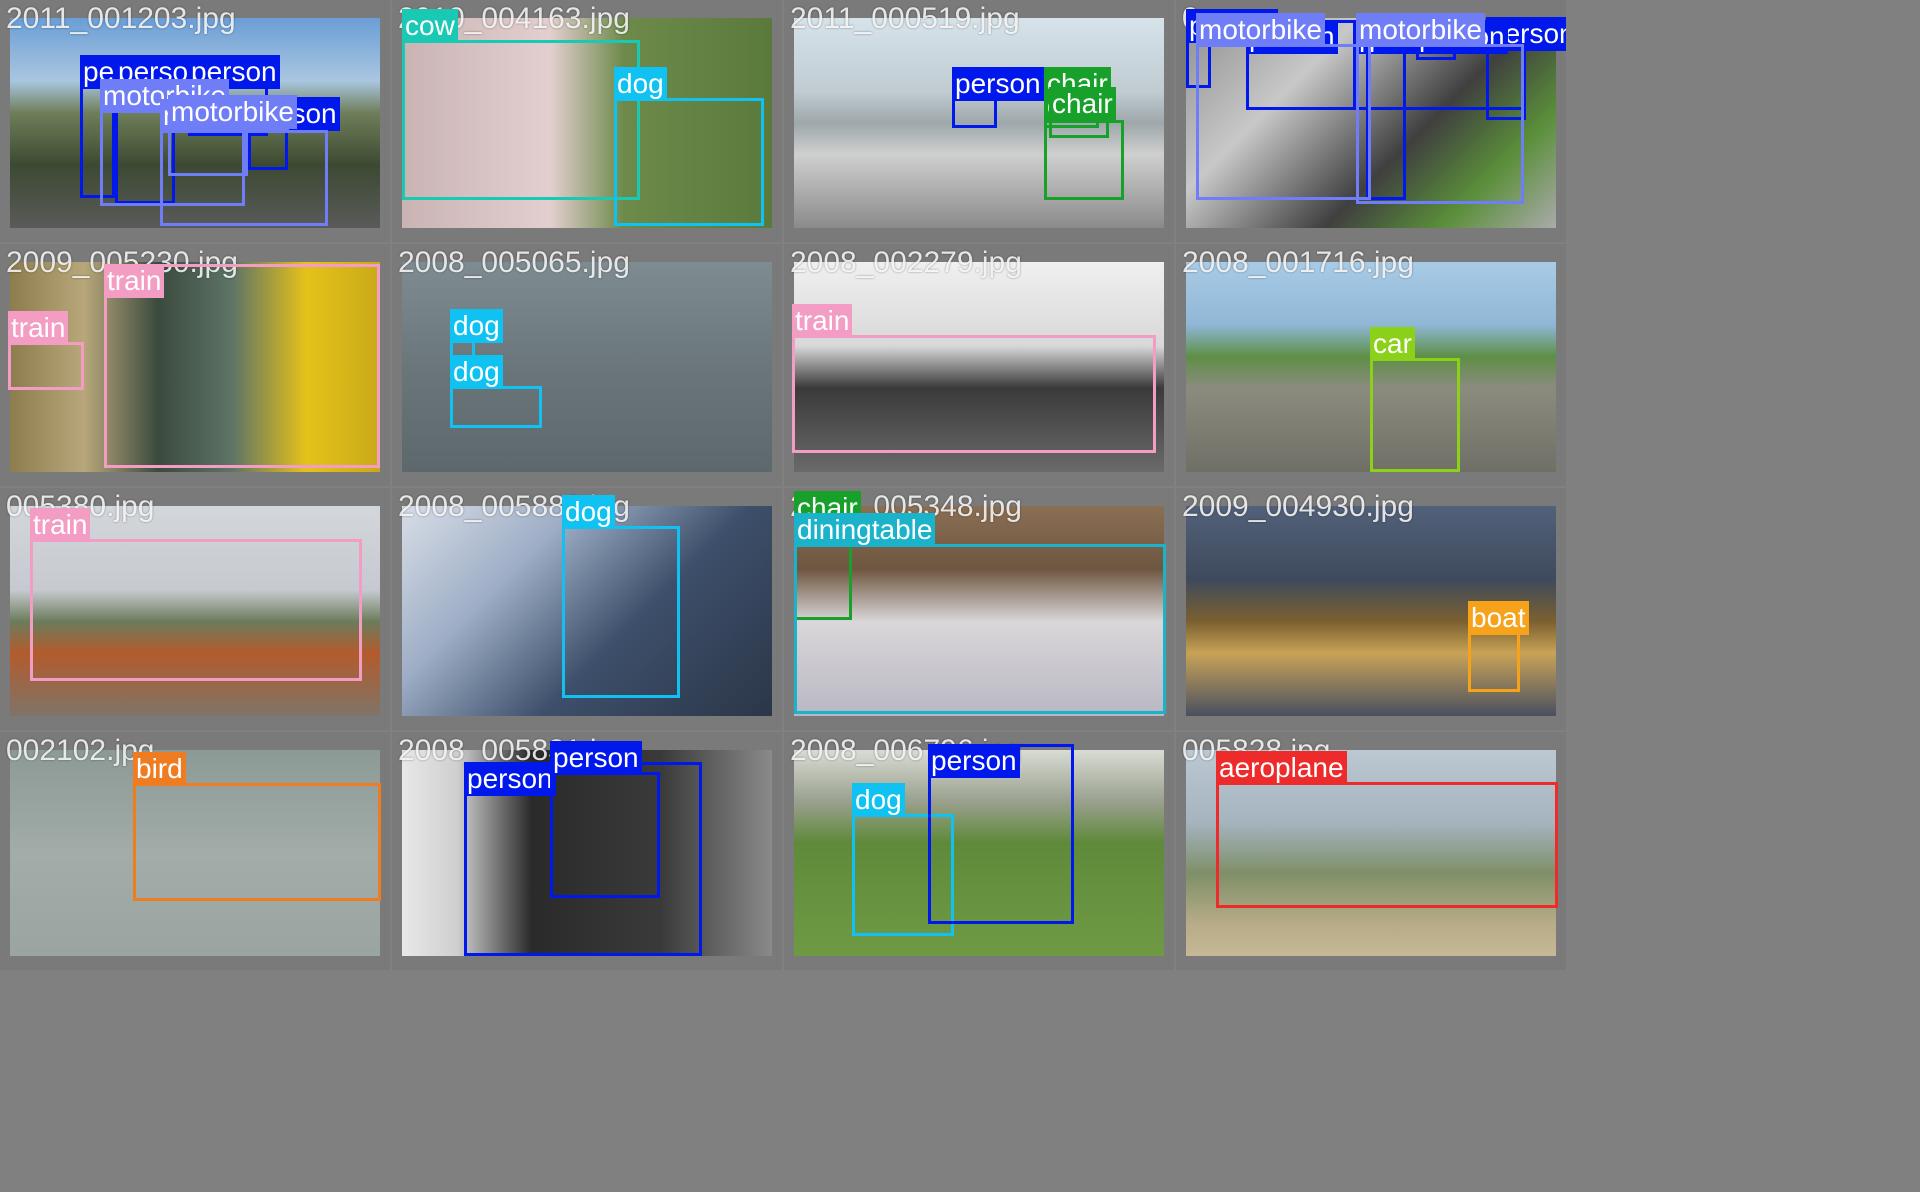  Describe the element at coordinates (1498, 646) in the screenshot. I see `bounding-box-boat: boat` at that location.